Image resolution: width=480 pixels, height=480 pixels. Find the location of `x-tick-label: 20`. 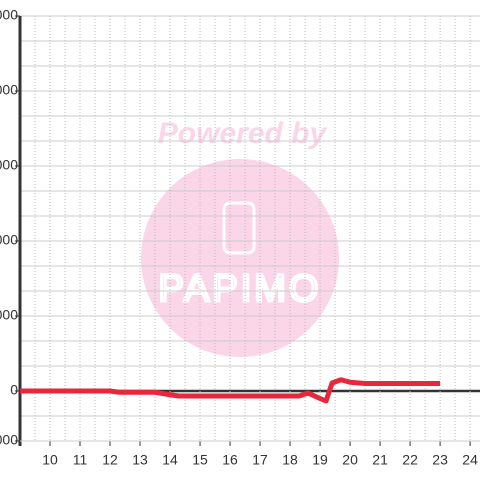

x-tick-label: 20 is located at coordinates (350, 460).